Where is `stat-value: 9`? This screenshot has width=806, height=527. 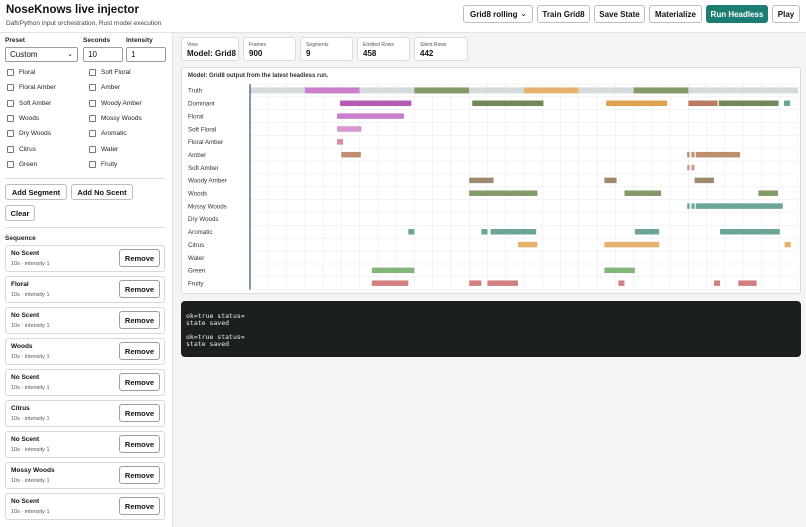 stat-value: 9 is located at coordinates (308, 53).